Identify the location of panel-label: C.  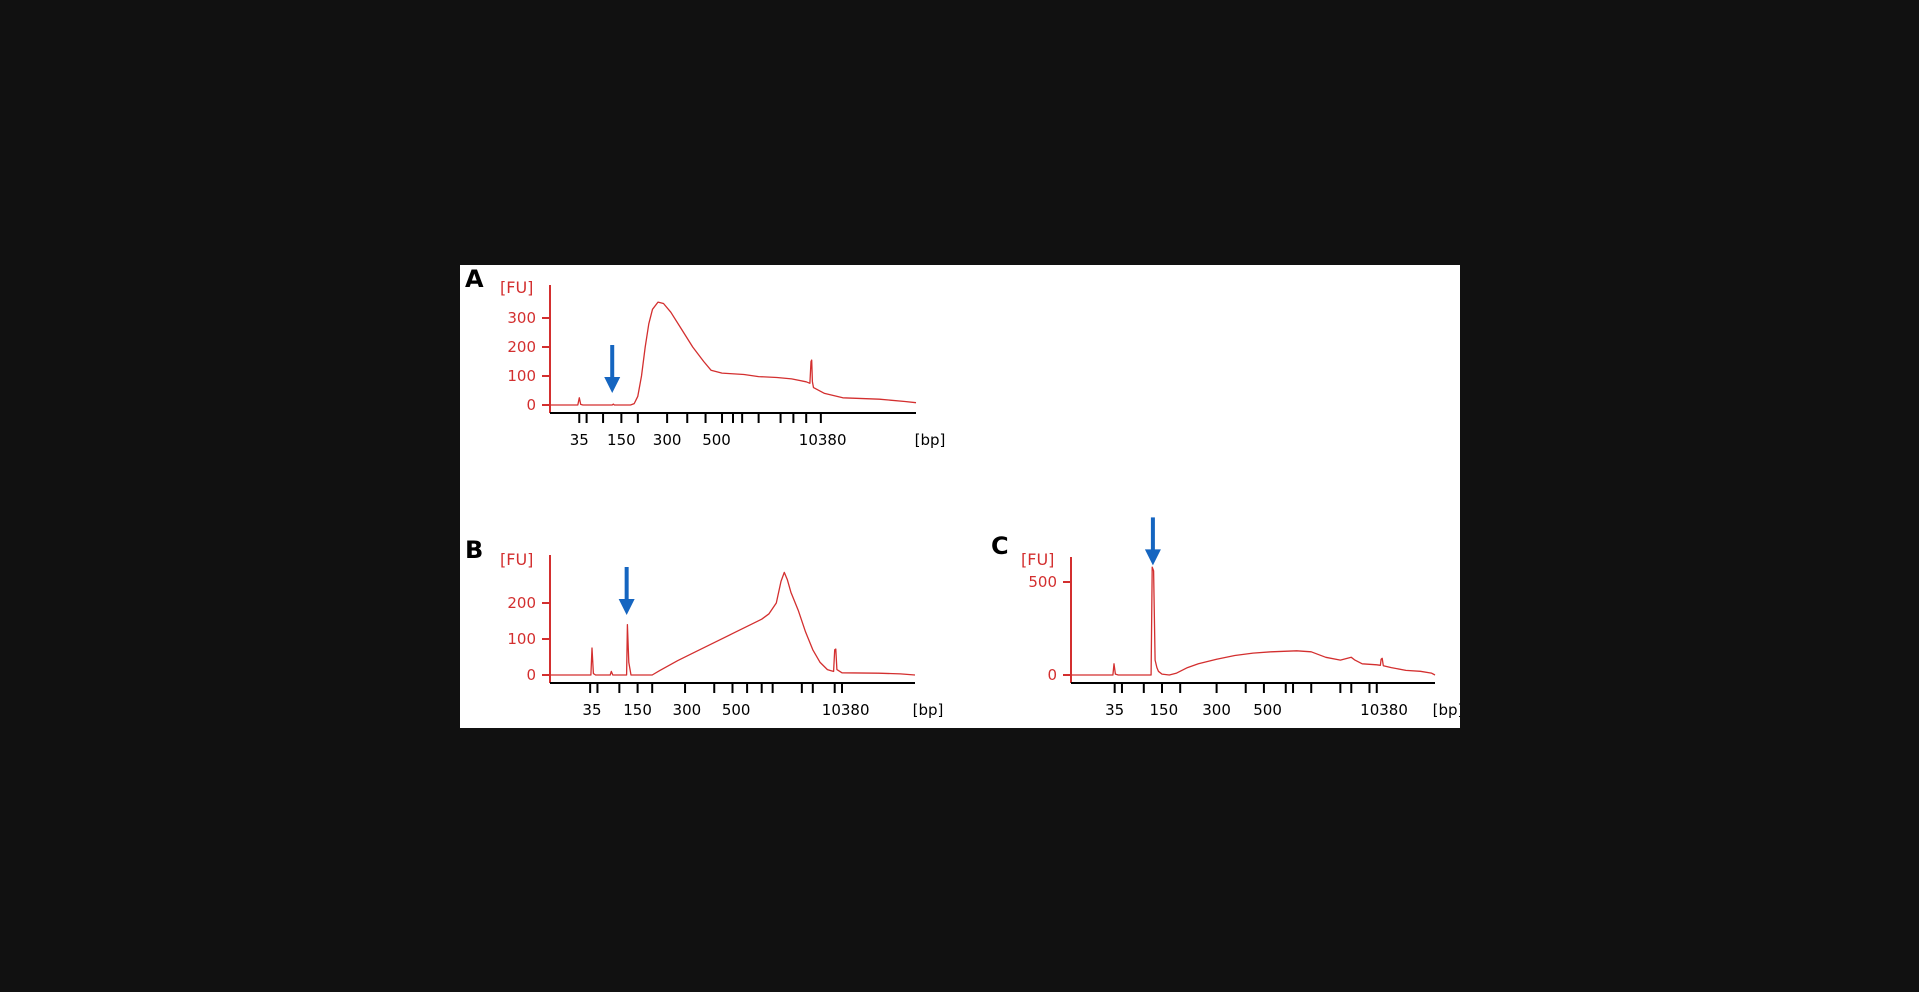
(1000, 546).